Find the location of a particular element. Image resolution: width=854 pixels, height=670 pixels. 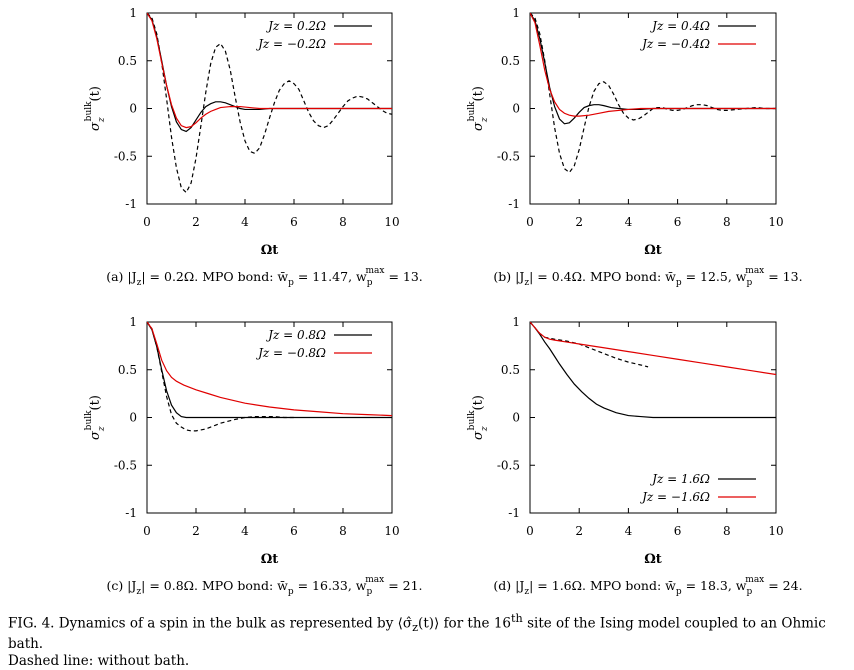

legend-label: Jz = −0.8Ω is located at coordinates (290, 353).